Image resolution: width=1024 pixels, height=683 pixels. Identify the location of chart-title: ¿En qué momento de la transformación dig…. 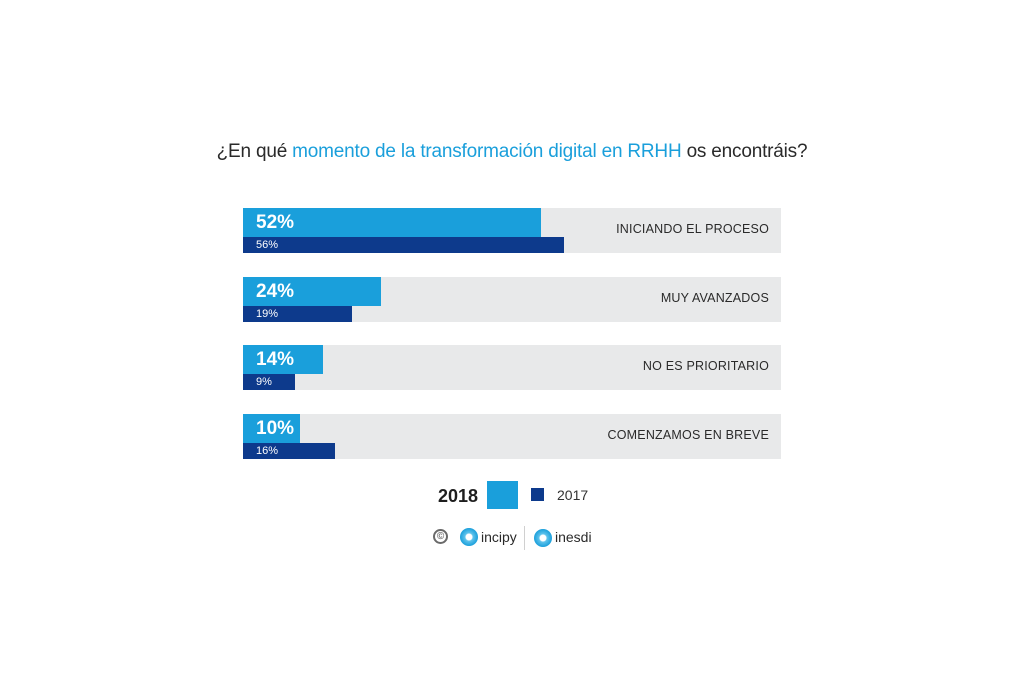
(512, 152).